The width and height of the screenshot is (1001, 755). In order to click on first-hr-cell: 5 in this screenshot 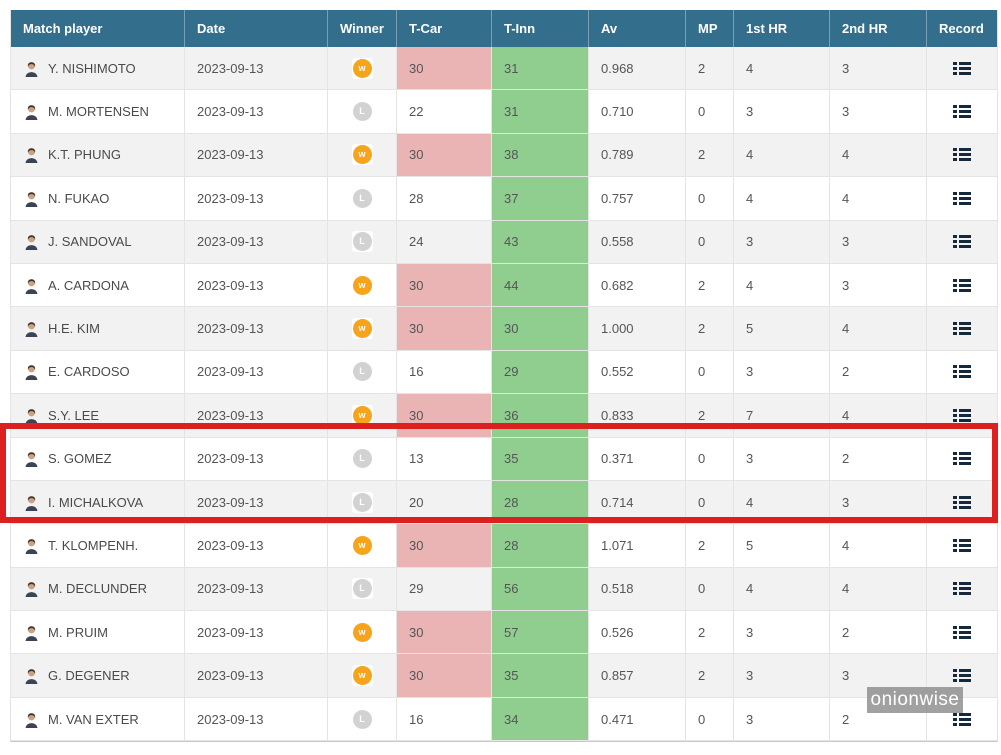, I will do `click(781, 328)`.